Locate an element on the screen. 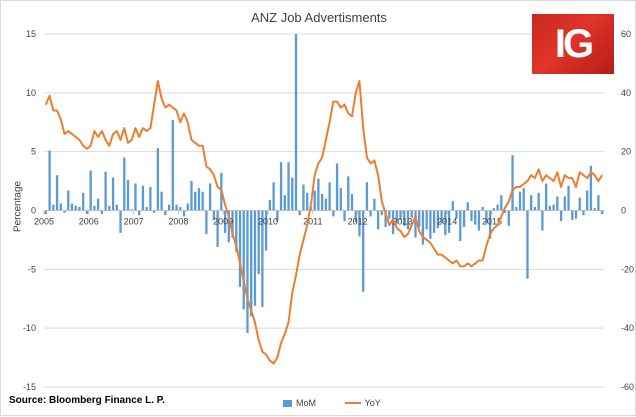  y-left-tick-label: -10 is located at coordinates (29, 328).